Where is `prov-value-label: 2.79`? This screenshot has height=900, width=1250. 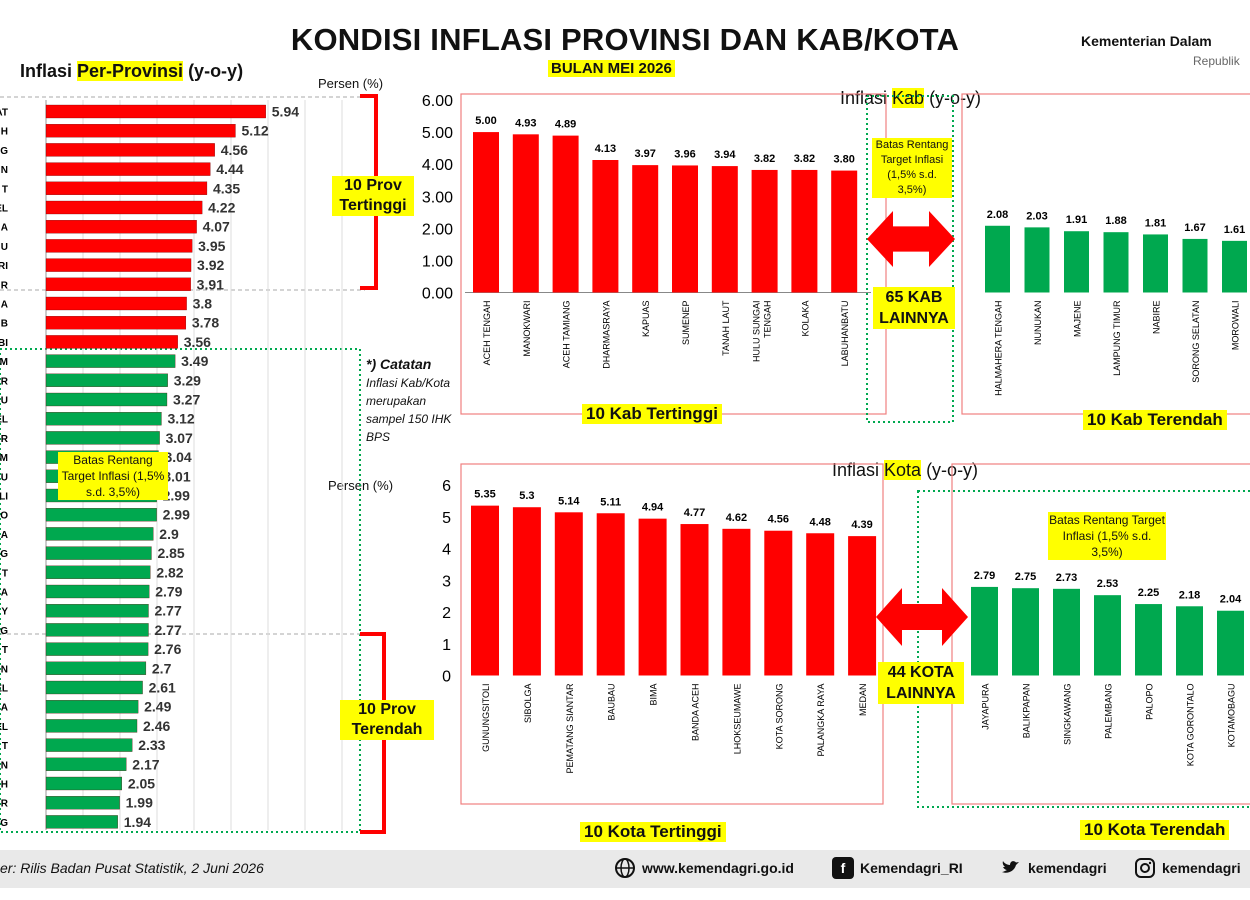 prov-value-label: 2.79 is located at coordinates (168, 592).